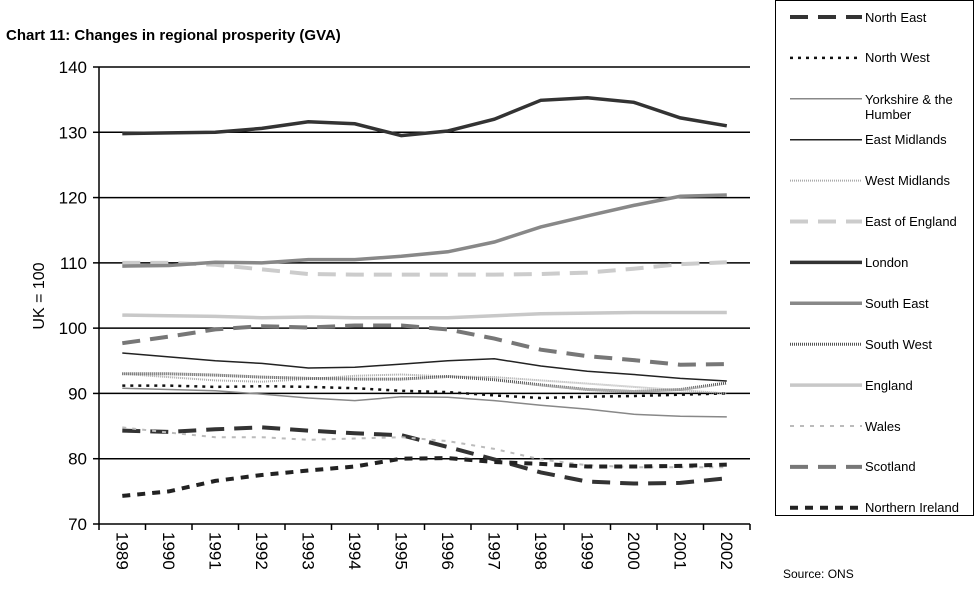 Image resolution: width=974 pixels, height=594 pixels. What do you see at coordinates (633, 551) in the screenshot?
I see `x-tick-label: 2000` at bounding box center [633, 551].